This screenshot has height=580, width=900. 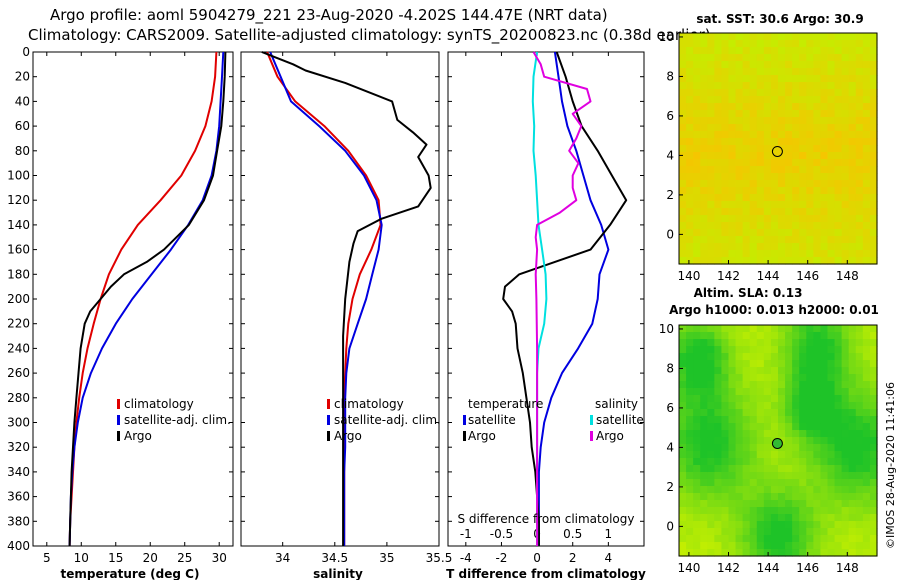 I want to click on legend-swatch-sal-satellite, so click(x=591, y=420).